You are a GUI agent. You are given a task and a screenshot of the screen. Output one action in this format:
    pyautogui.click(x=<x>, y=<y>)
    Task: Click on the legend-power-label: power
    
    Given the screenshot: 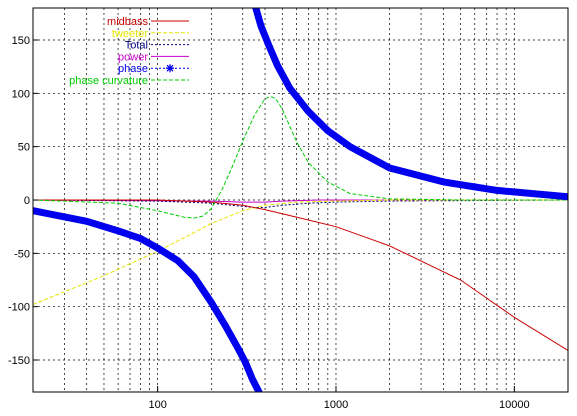 What is the action you would take?
    pyautogui.click(x=133, y=57)
    